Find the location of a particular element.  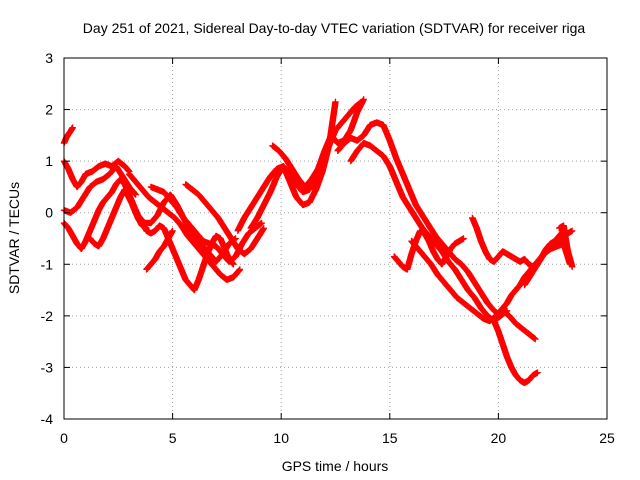

x-tick-label: 25 is located at coordinates (607, 438).